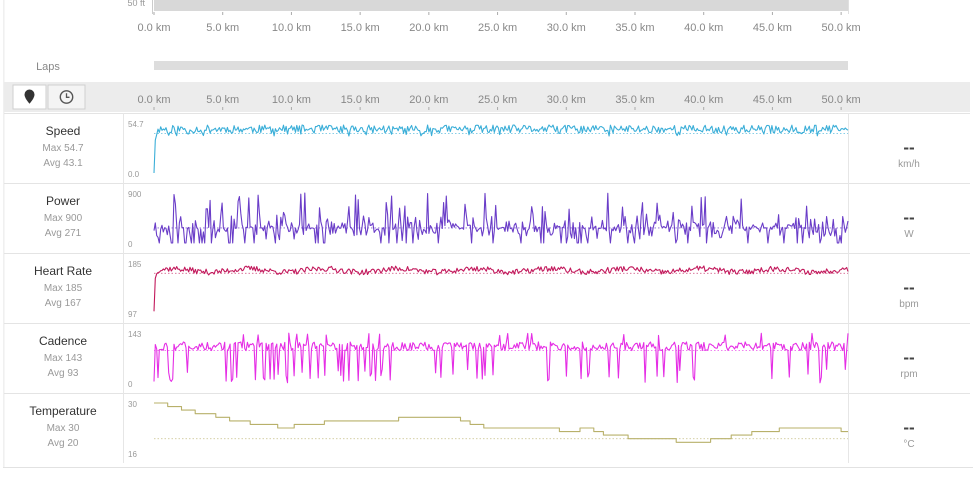 The height and width of the screenshot is (486, 974). I want to click on chart-toolbar, so click(487, 97).